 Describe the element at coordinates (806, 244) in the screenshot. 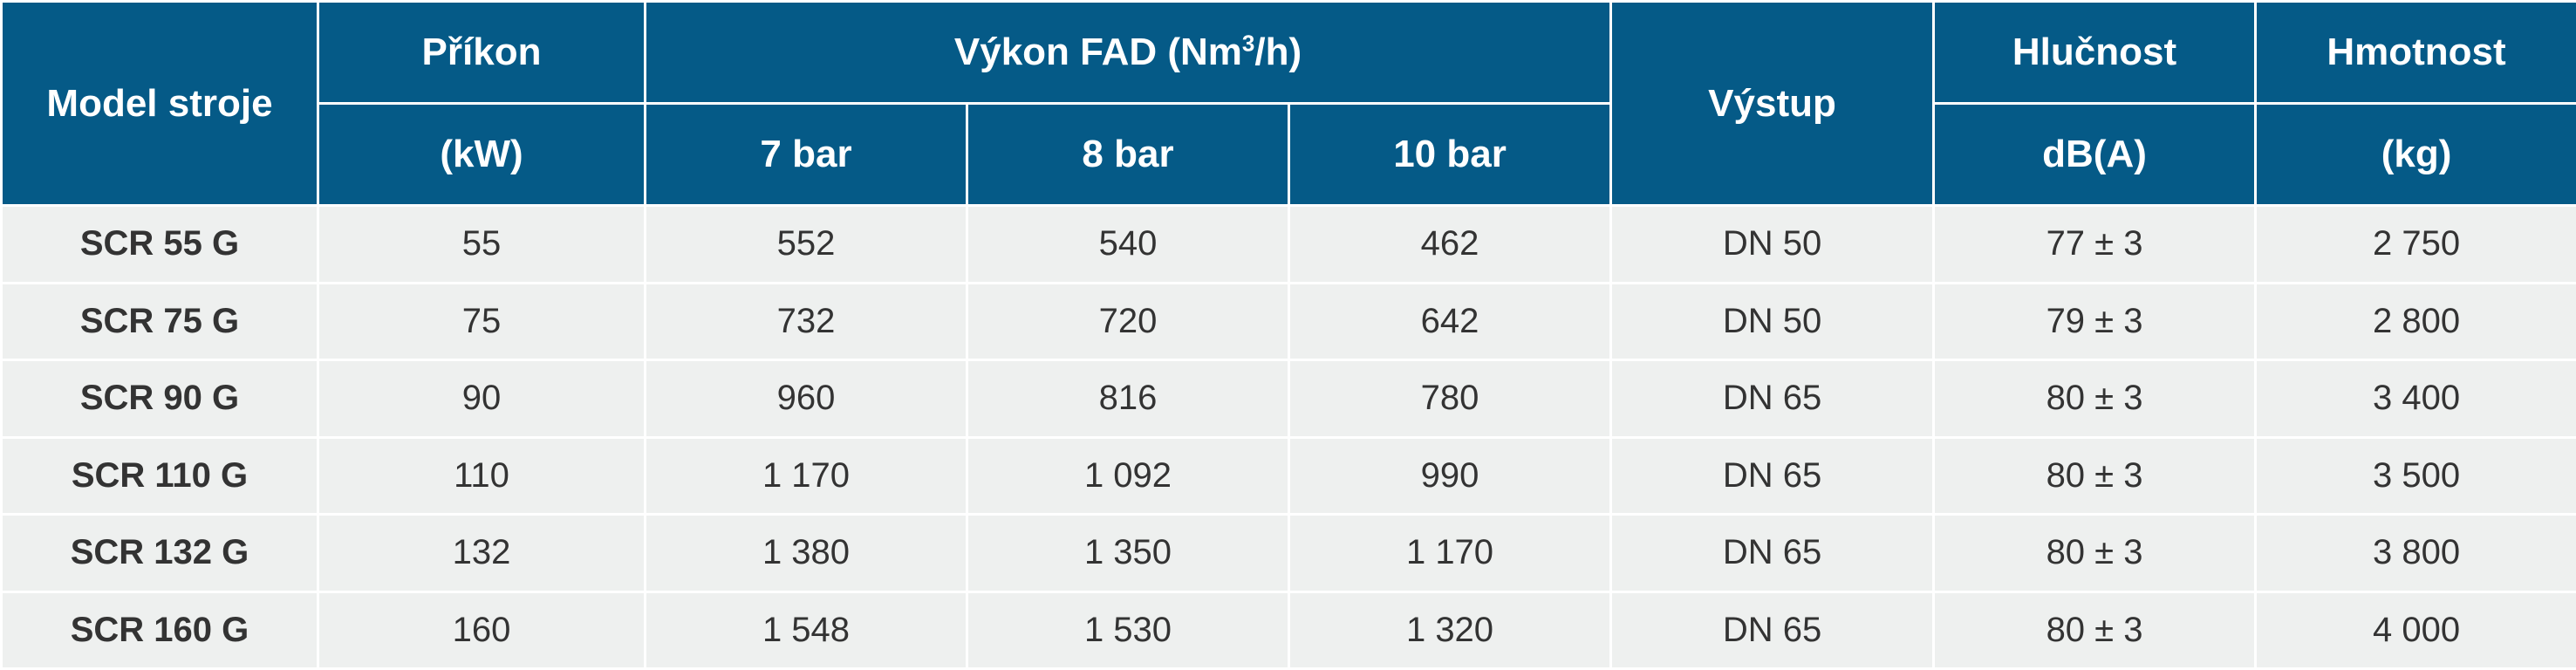

I see `cell-fad7: 552` at that location.